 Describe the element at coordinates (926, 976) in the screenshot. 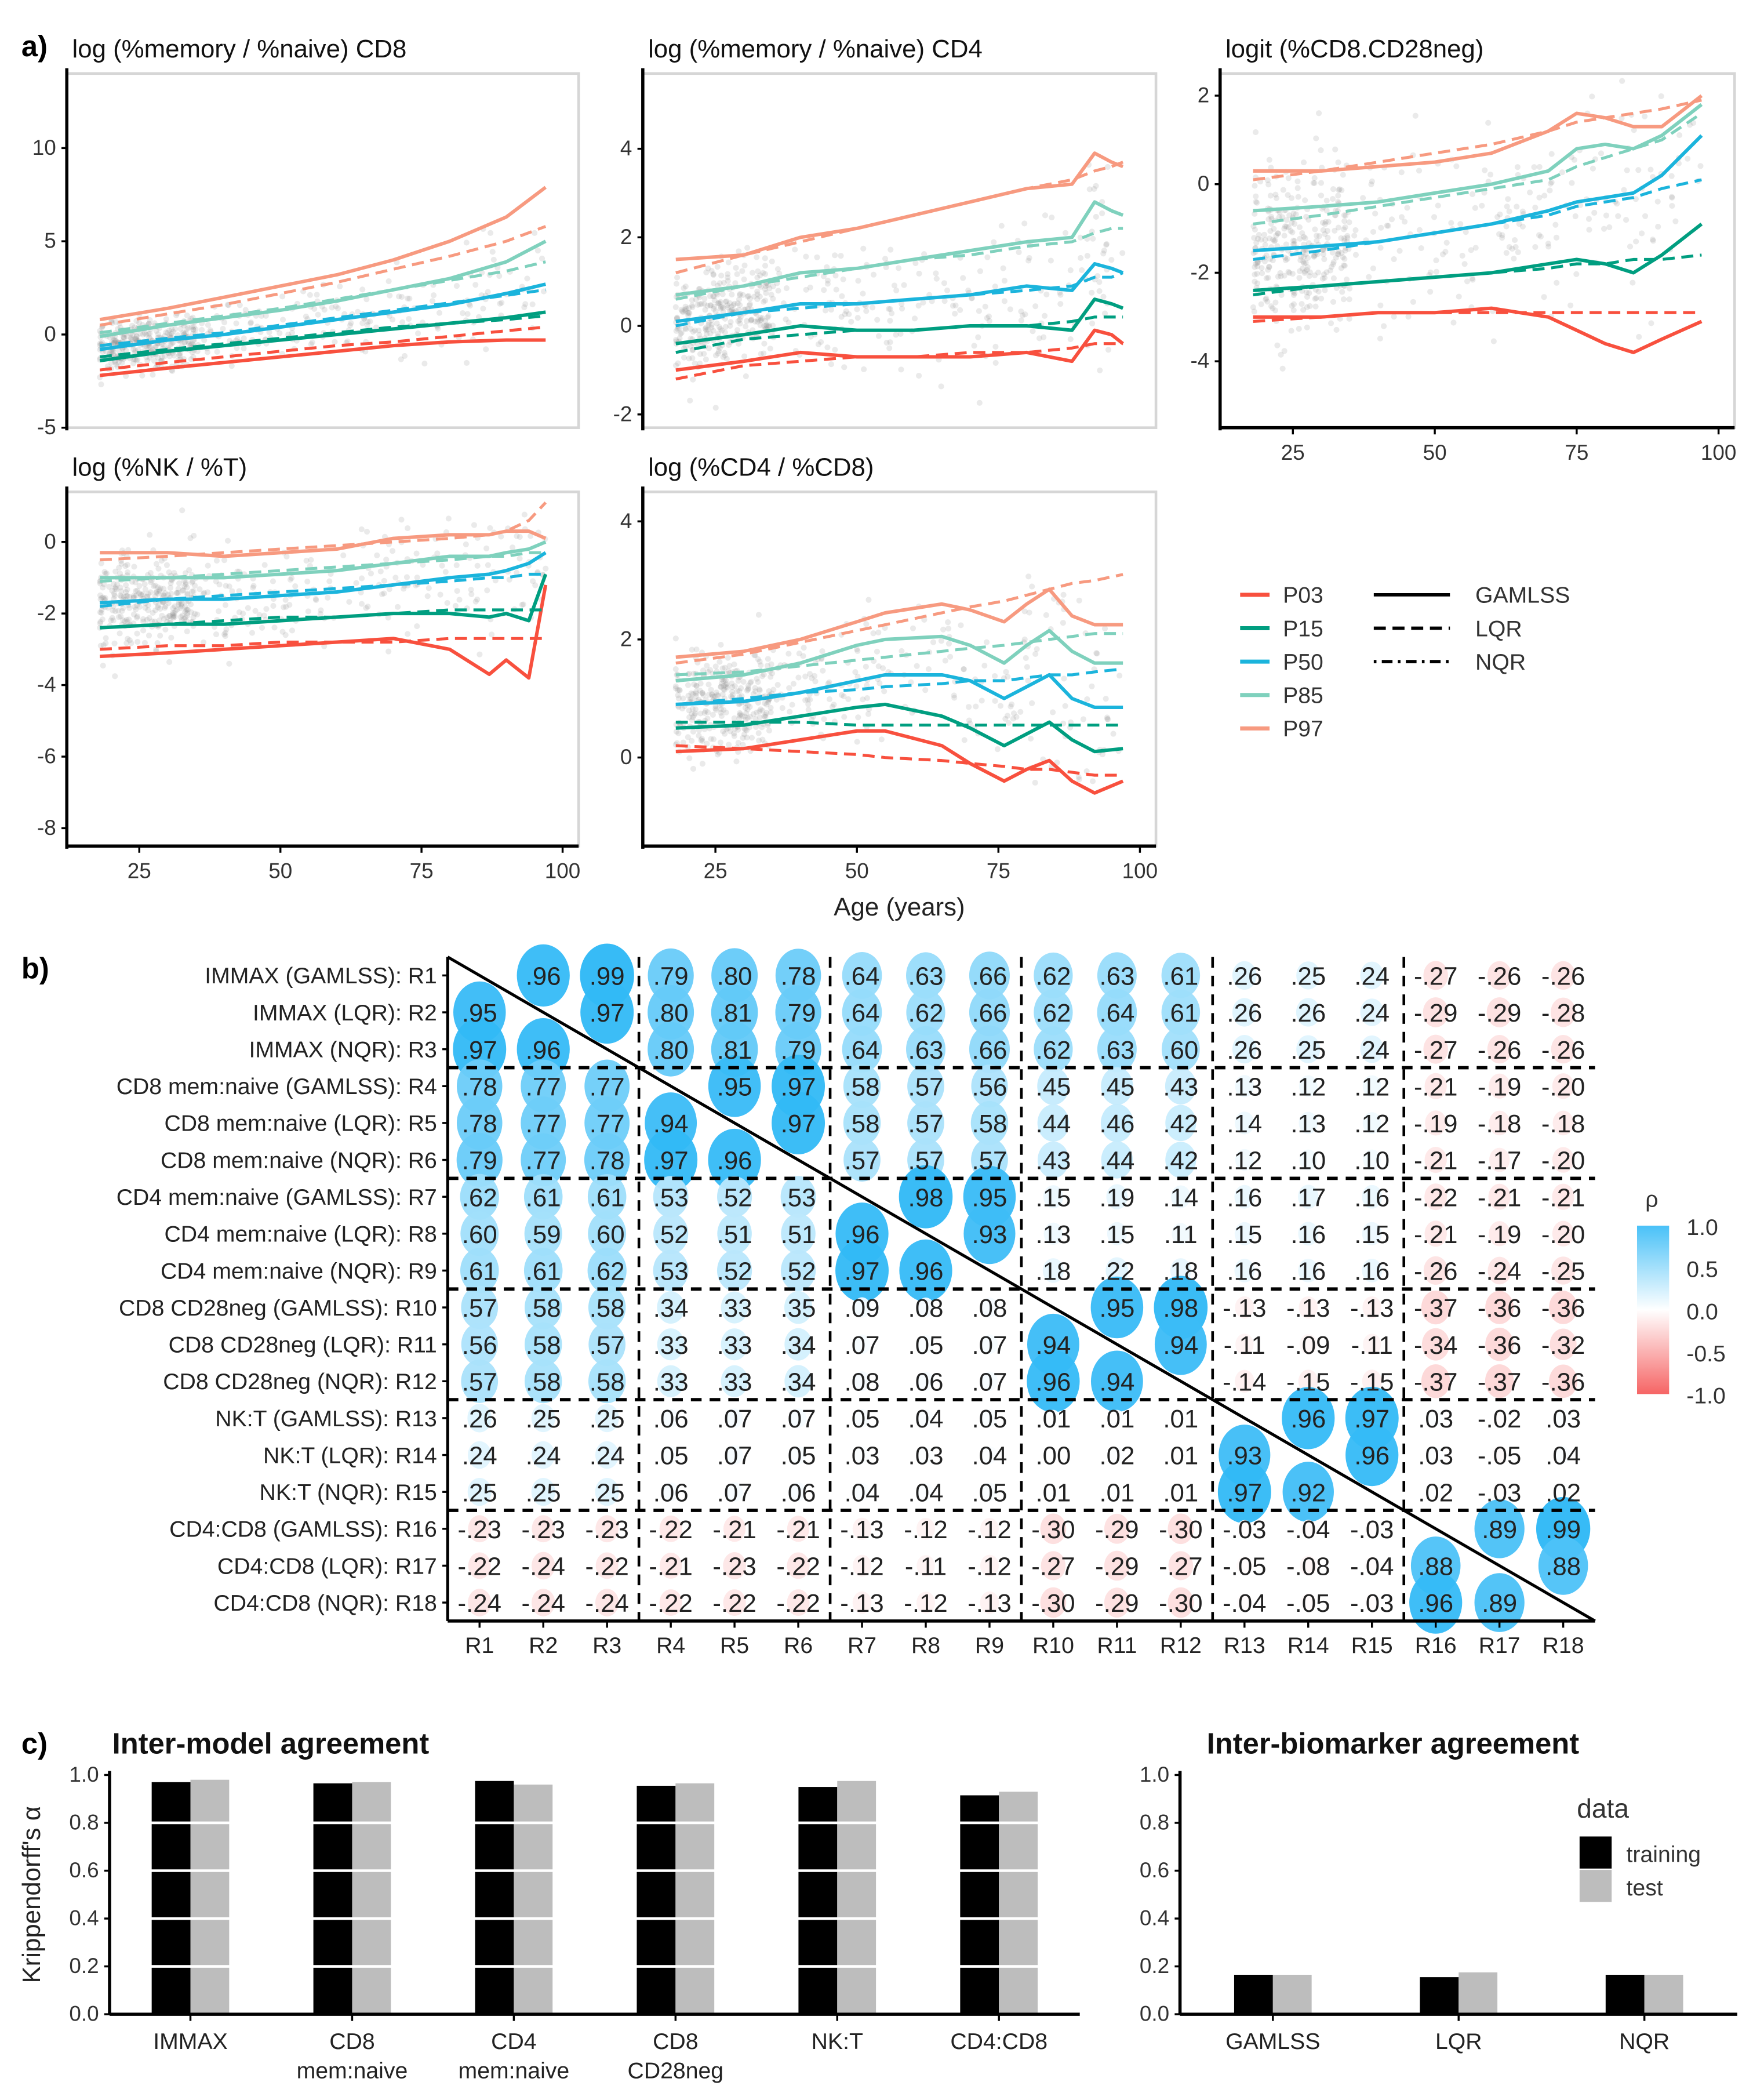

I see `cell-value: .63` at that location.